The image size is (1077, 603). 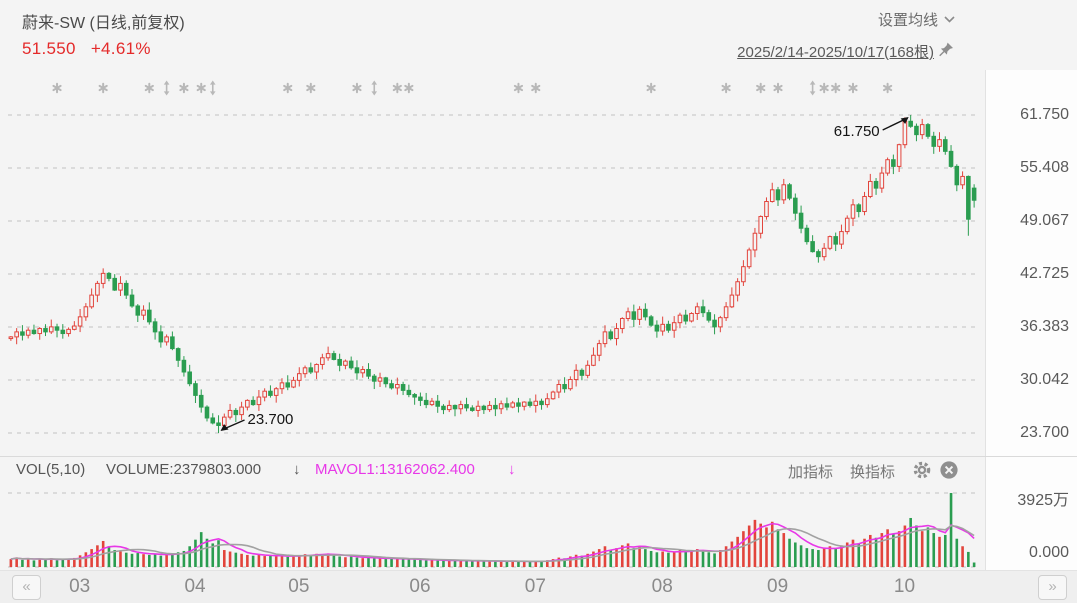 What do you see at coordinates (512, 469) in the screenshot?
I see `mavol-down-arrow: ↓` at bounding box center [512, 469].